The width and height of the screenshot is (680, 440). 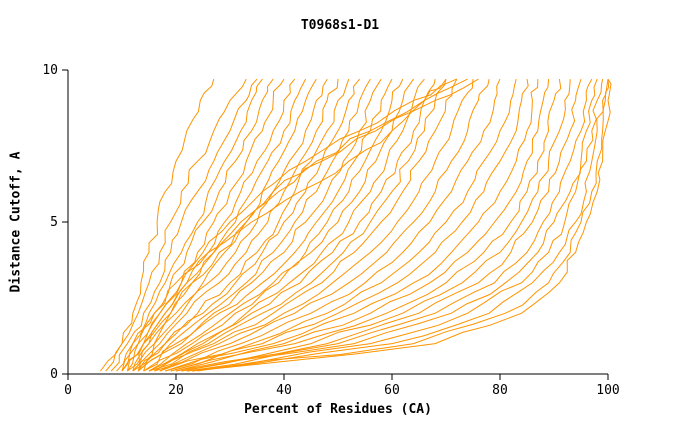 What do you see at coordinates (176, 390) in the screenshot?
I see `x-tick-label: 20` at bounding box center [176, 390].